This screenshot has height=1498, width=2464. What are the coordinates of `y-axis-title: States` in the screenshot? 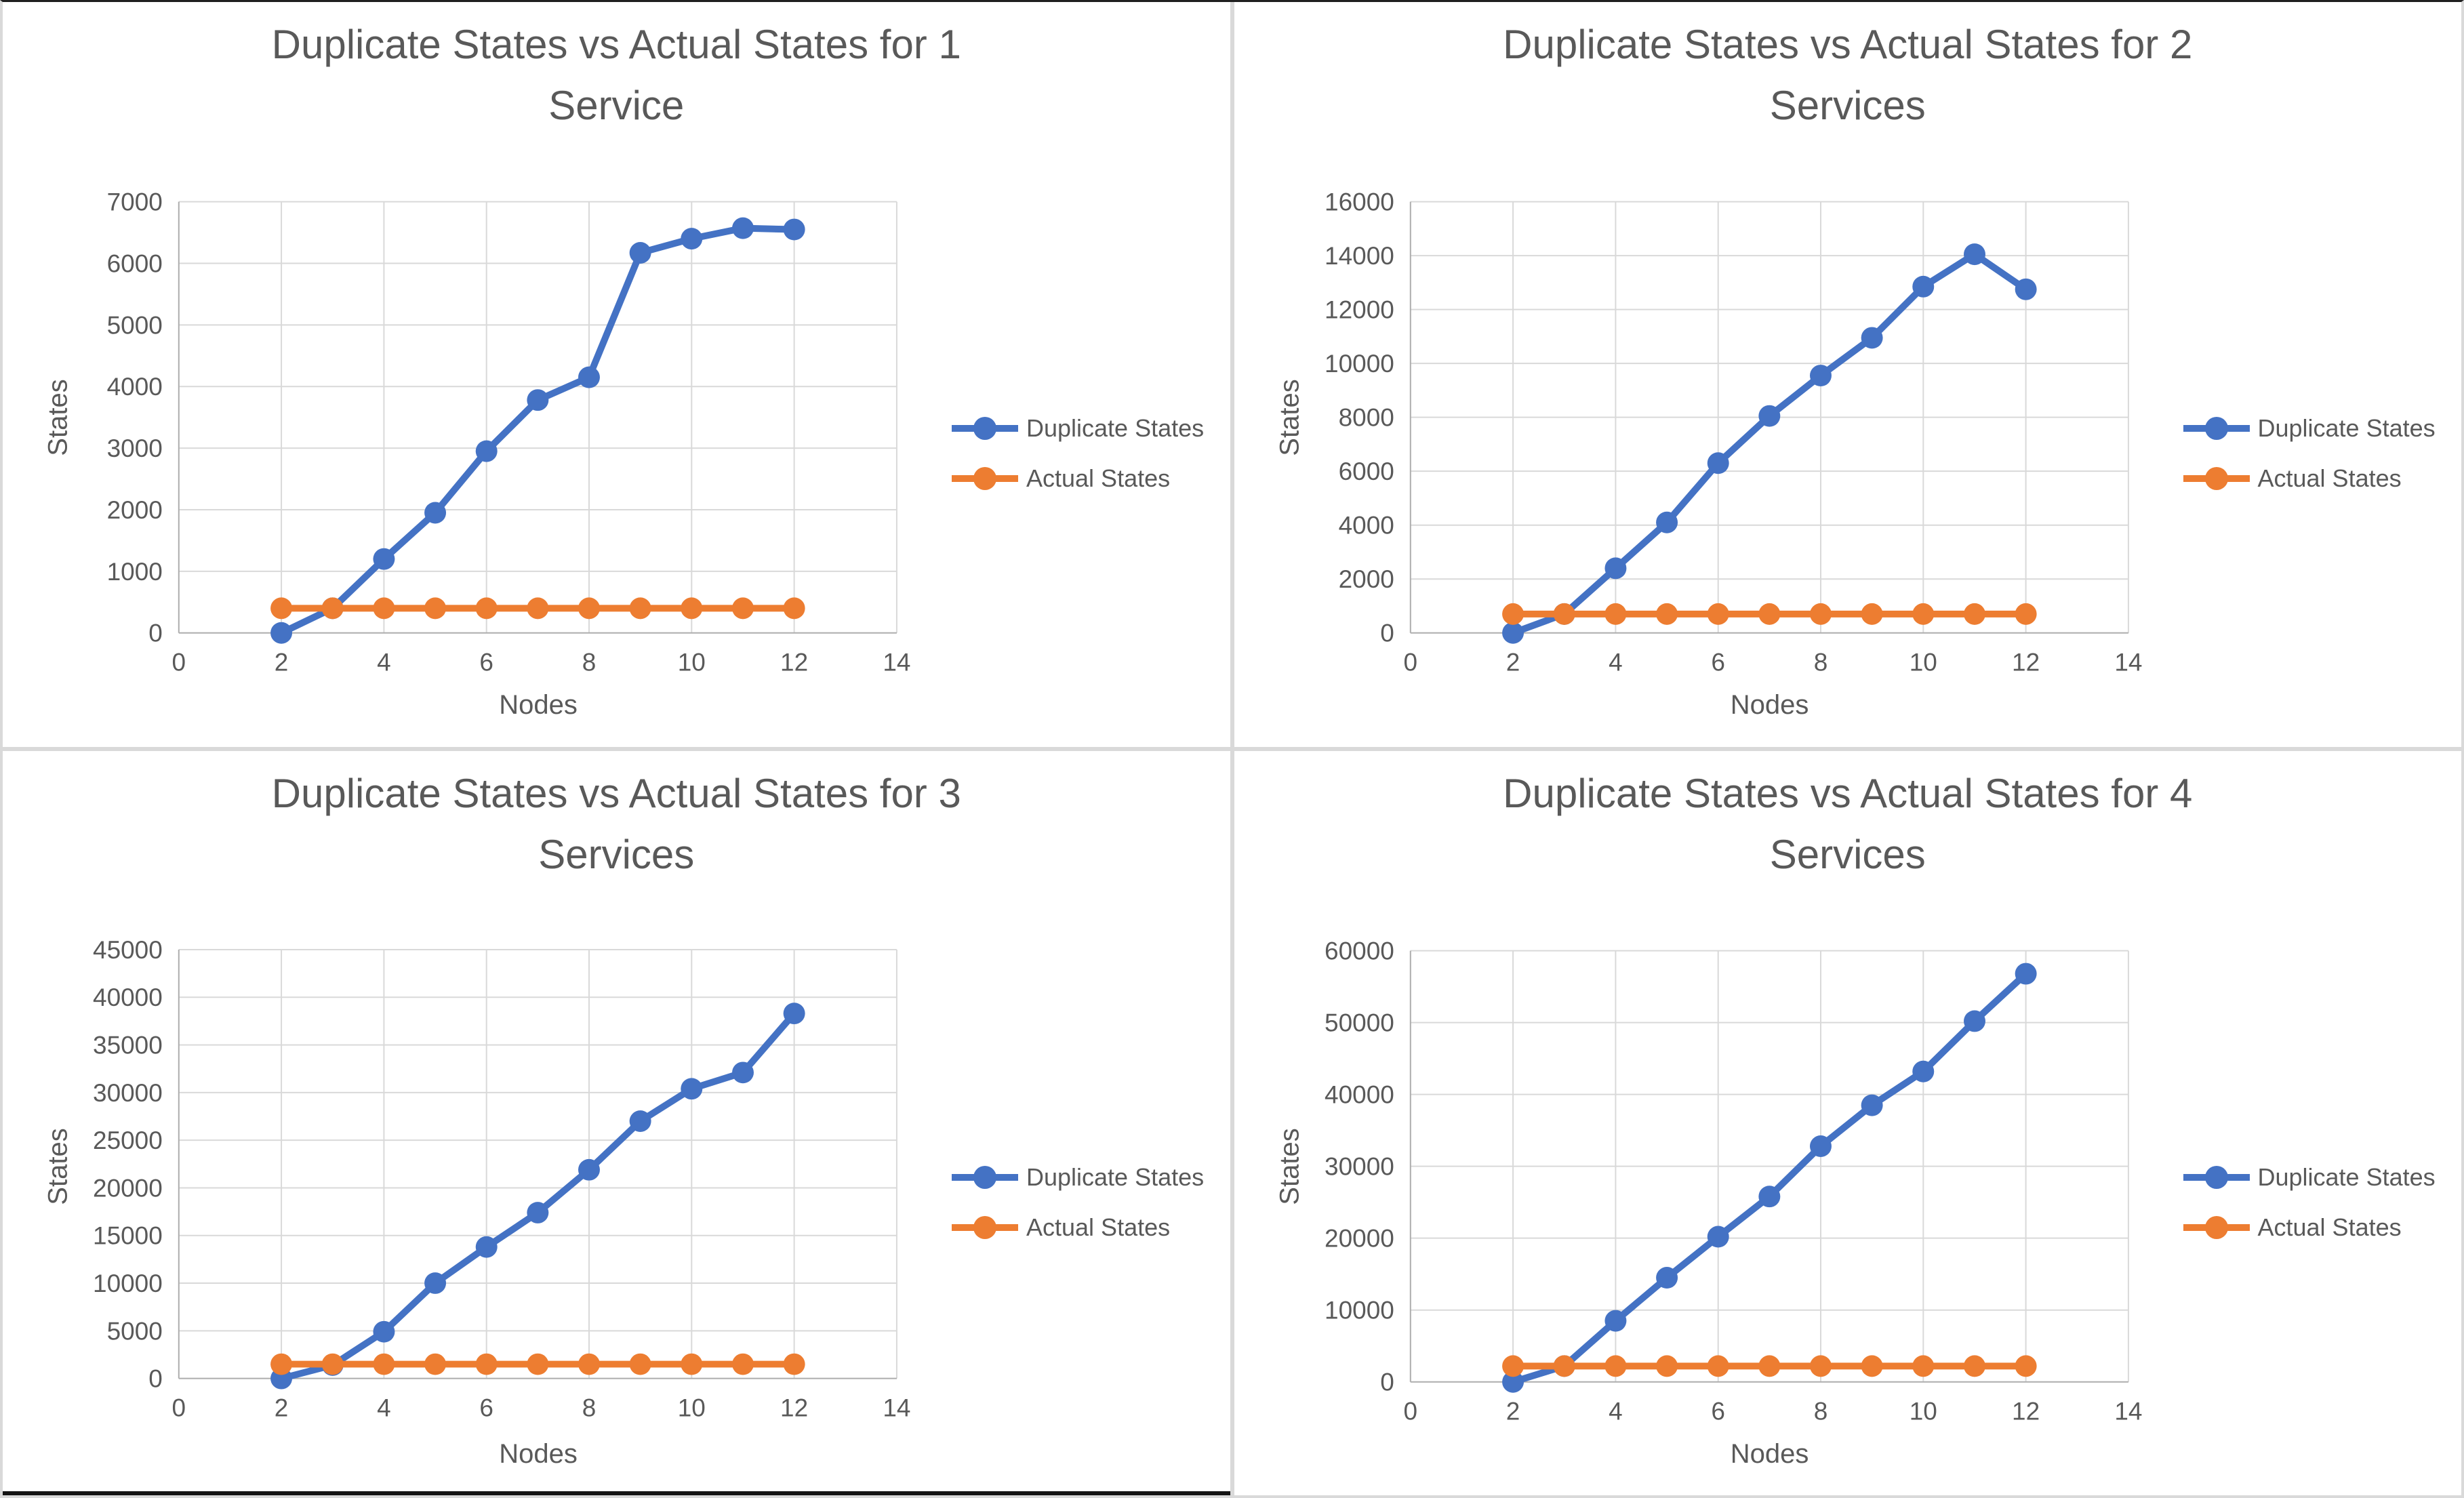 It's located at (58, 417).